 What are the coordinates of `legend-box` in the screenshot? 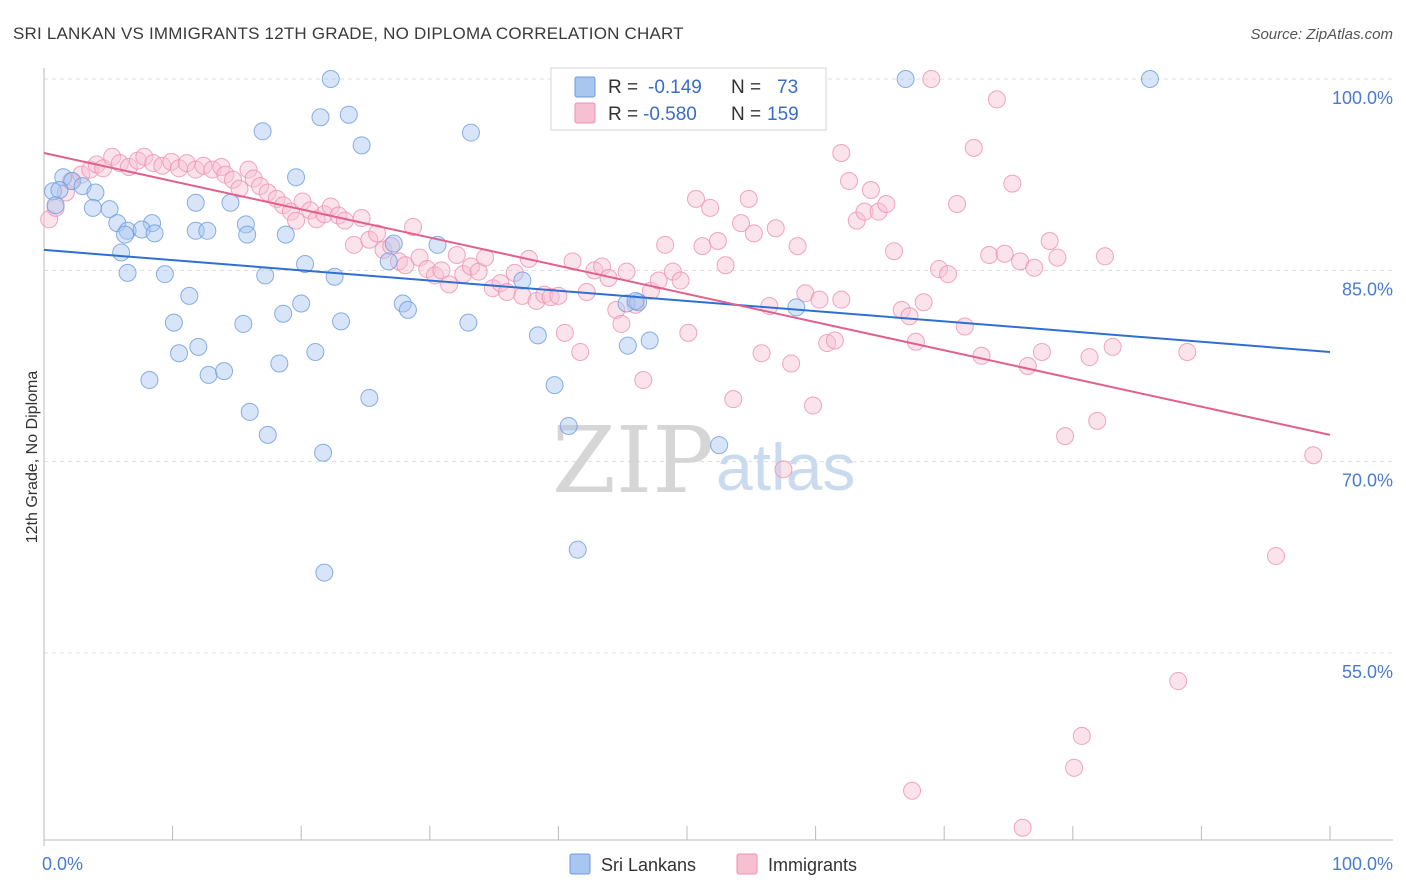 It's located at (688, 99).